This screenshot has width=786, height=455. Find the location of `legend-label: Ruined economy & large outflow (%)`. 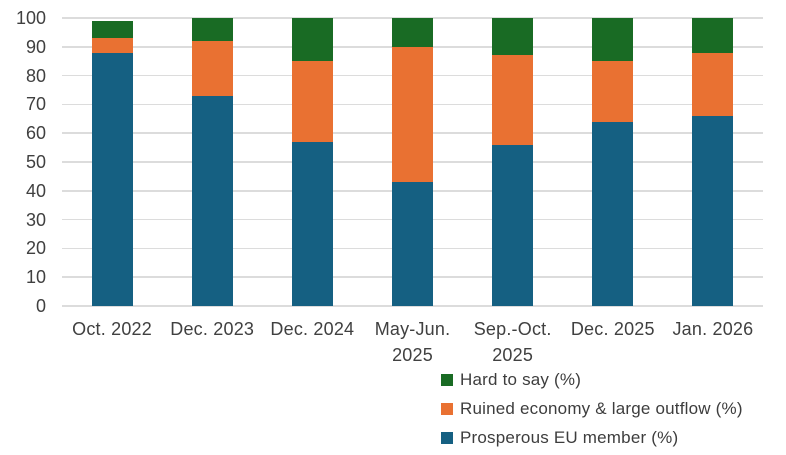

legend-label: Ruined economy & large outflow (%) is located at coordinates (601, 408).